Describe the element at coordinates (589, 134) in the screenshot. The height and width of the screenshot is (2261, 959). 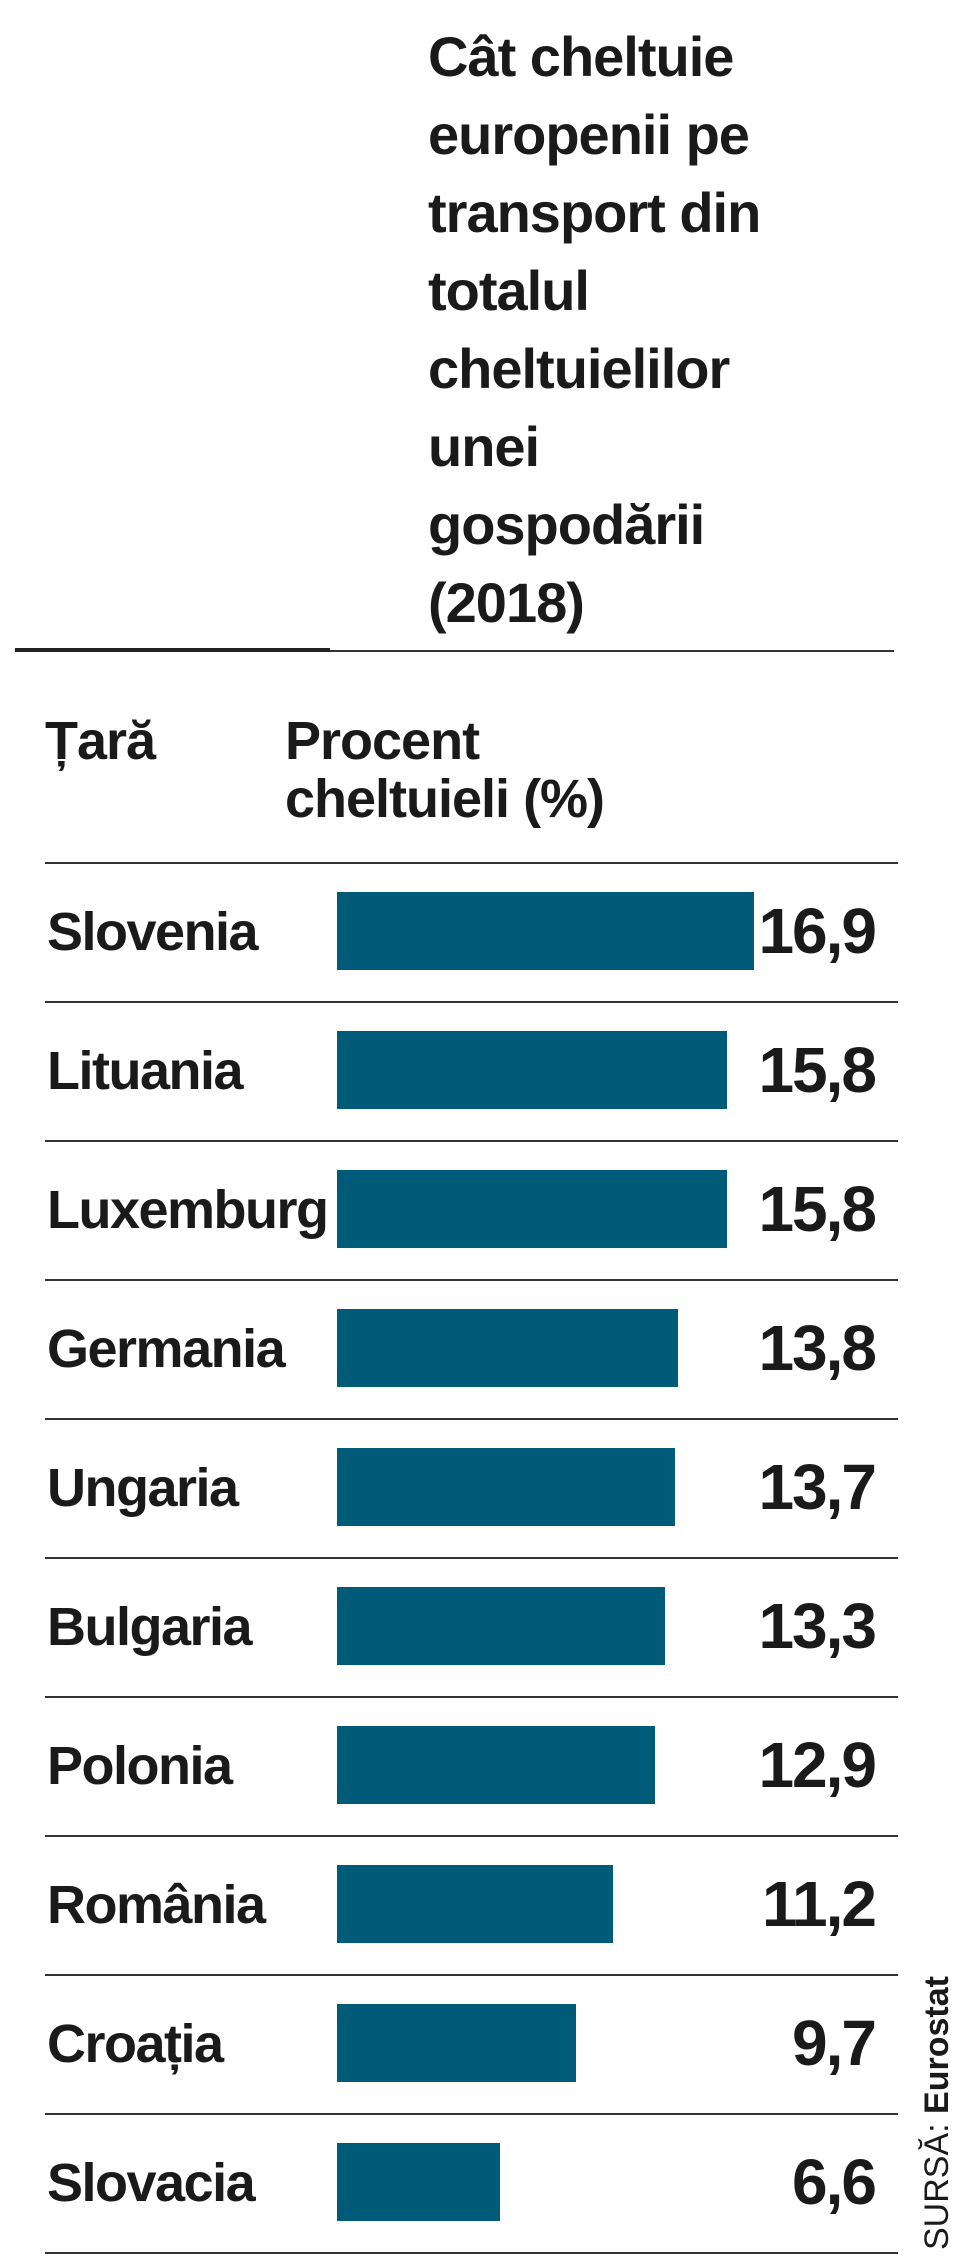
I see `chart-title-line: europenii pe` at that location.